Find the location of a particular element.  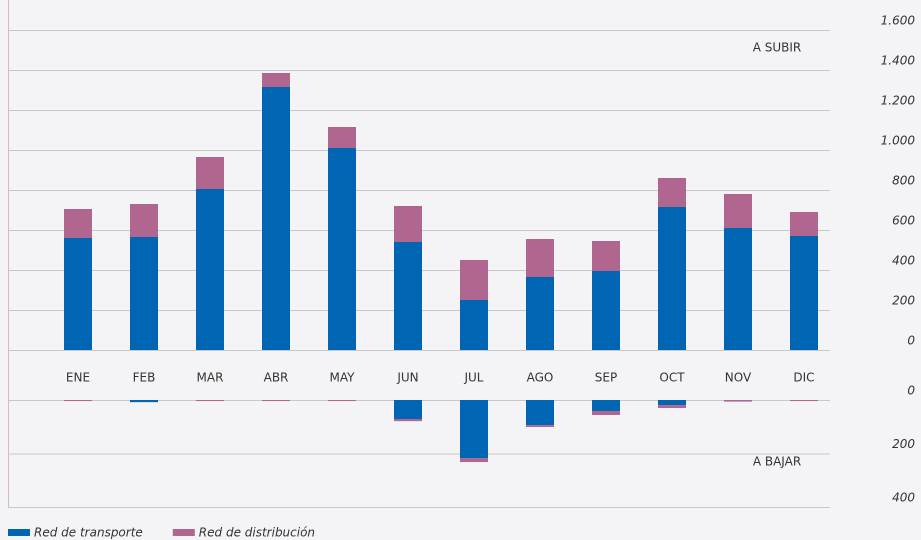

y-tick-label: 800 is located at coordinates (903, 181).